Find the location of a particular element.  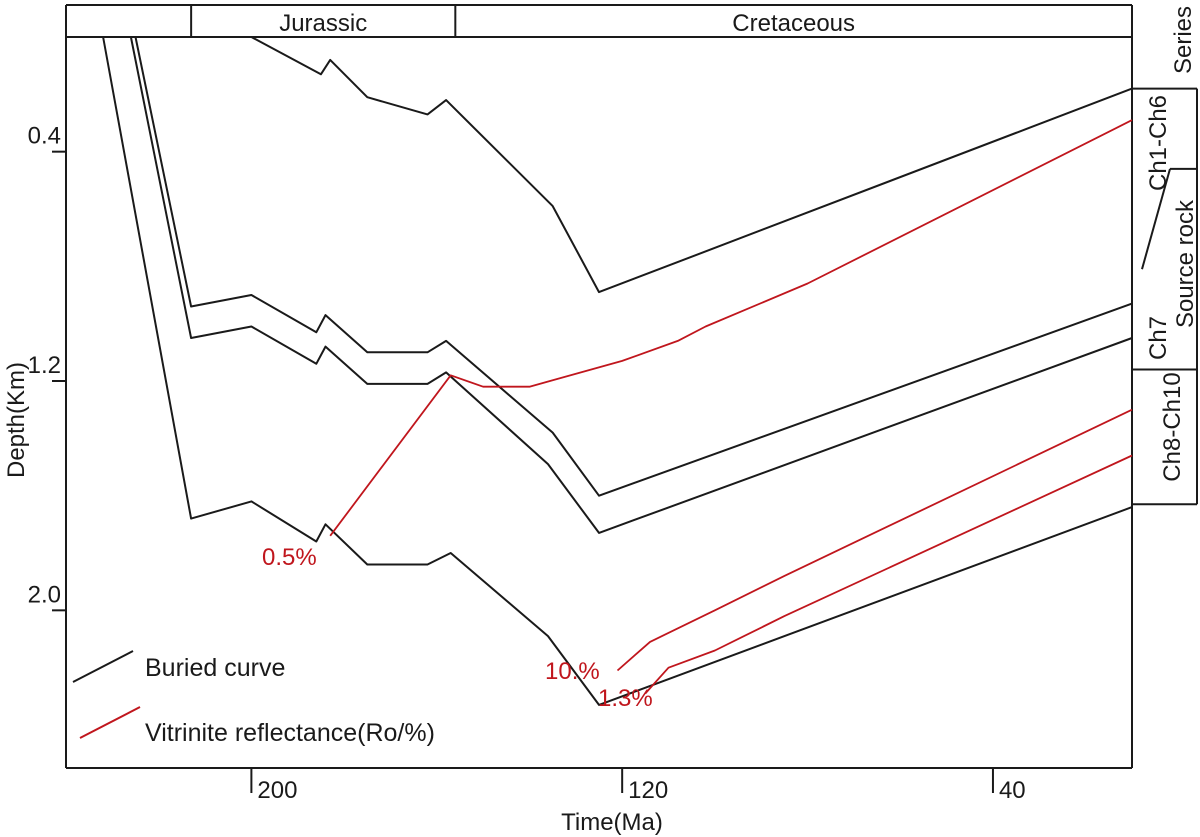

y-tick-label: 2.0 is located at coordinates (44, 594).